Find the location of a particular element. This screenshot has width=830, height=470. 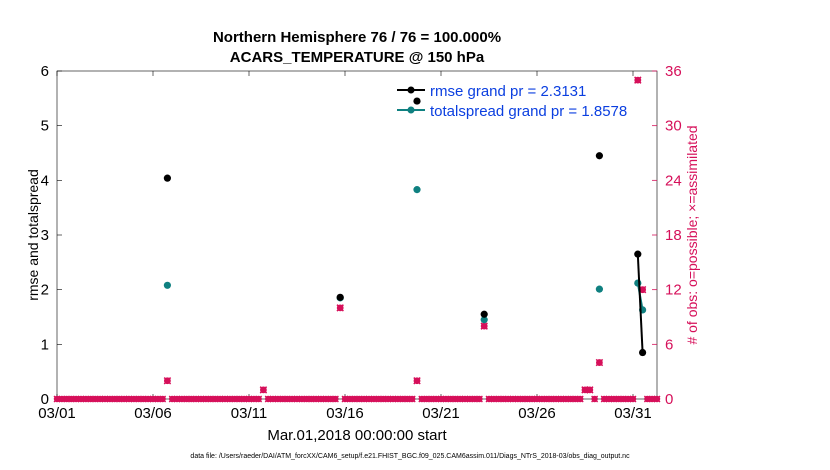

x-tick-label: 03/21 is located at coordinates (441, 413).